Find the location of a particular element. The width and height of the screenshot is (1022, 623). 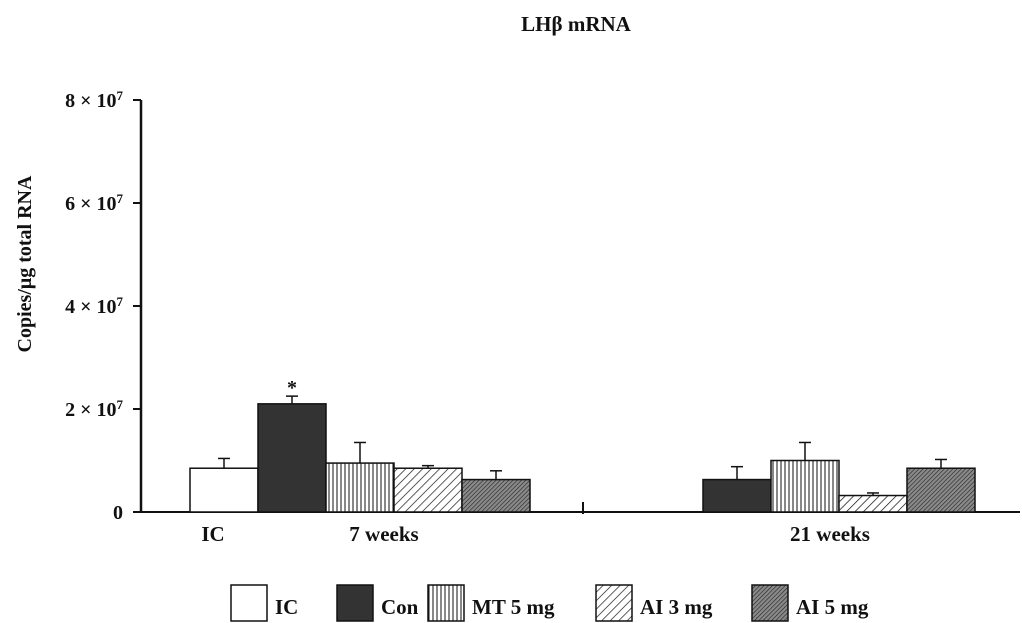

bar-ic-ic is located at coordinates (224, 490).